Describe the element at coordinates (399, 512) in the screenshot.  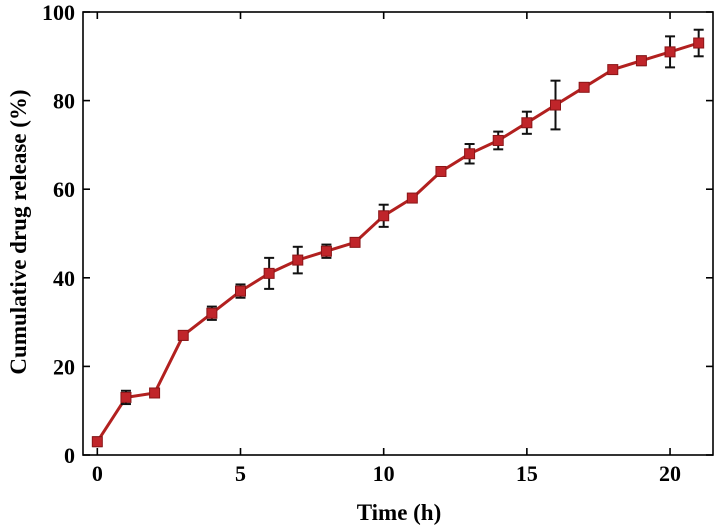
I see `x-axis-title: Time (h)` at that location.